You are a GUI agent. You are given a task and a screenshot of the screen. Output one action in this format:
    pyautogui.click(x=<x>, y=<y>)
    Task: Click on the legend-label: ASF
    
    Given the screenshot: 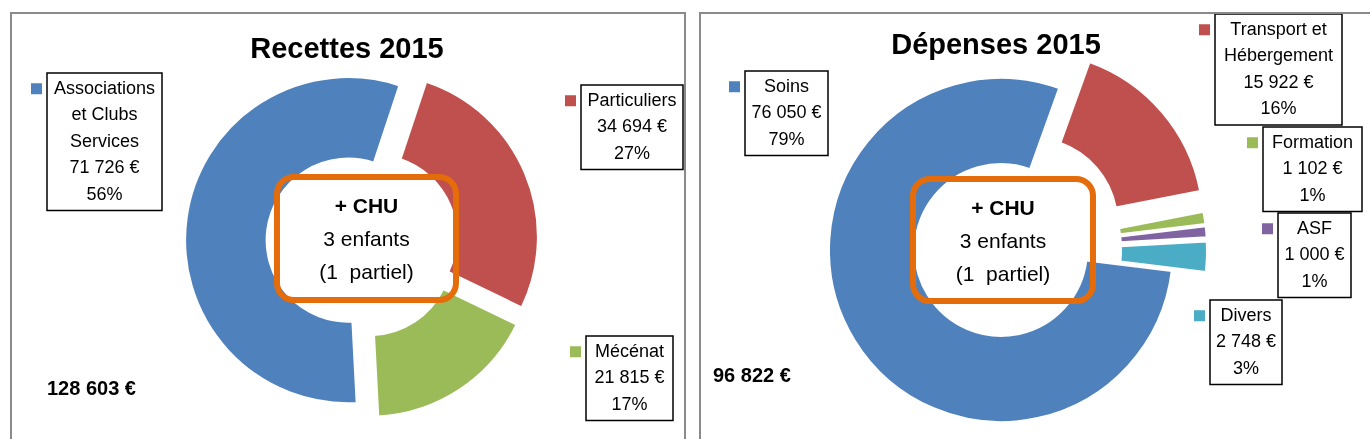 What is the action you would take?
    pyautogui.click(x=1314, y=227)
    